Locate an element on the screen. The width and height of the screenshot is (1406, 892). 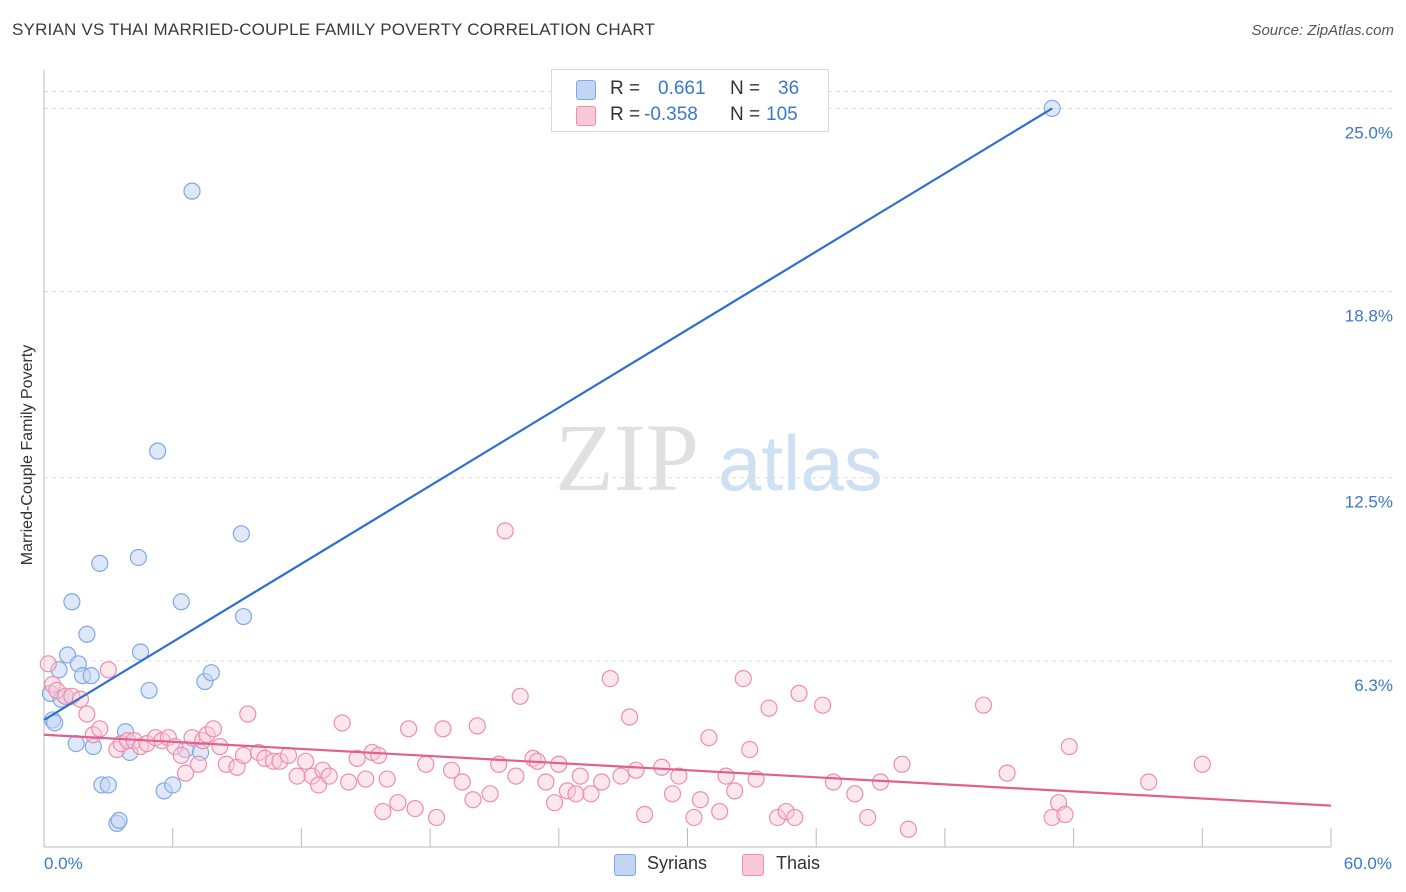
legend-row-syrians: R = 0.661 N = 36 is located at coordinates (690, 89).